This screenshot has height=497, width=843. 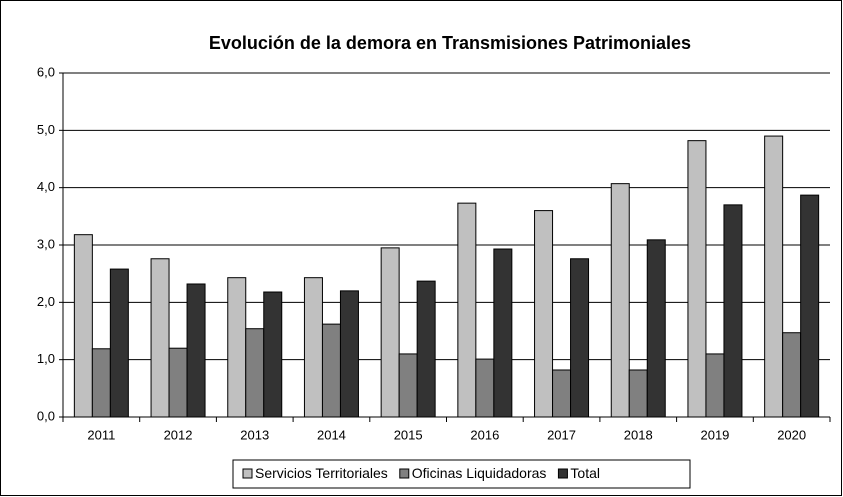 I want to click on legend-label: Total, so click(x=585, y=473).